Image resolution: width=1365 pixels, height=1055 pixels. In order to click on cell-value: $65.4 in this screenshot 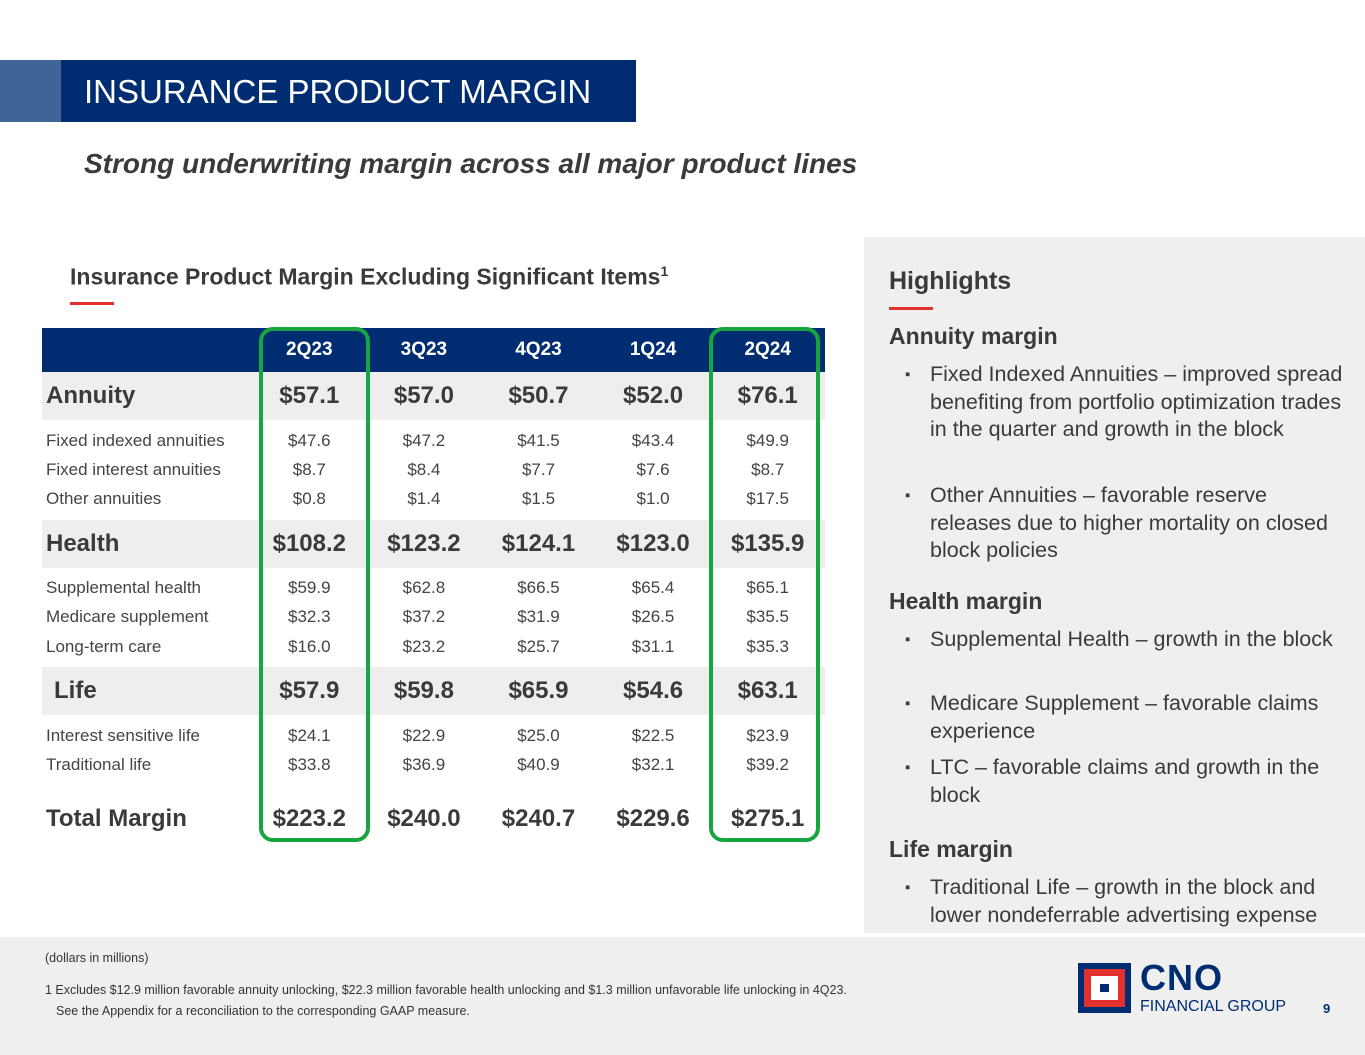, I will do `click(653, 587)`.